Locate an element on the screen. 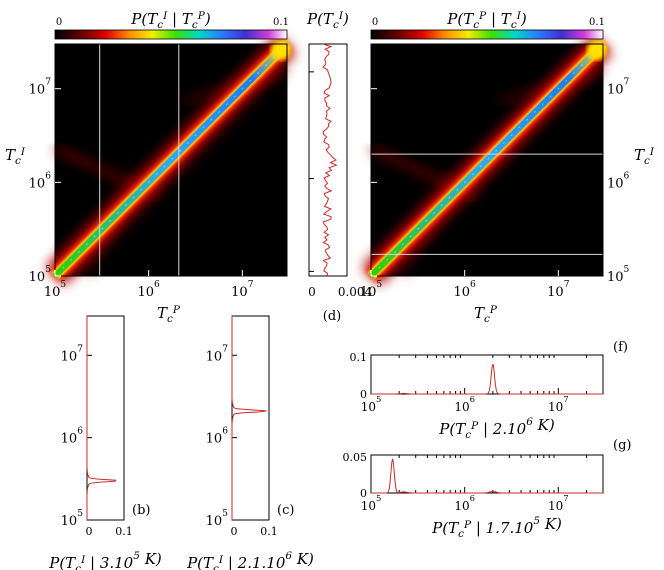  slice-curve-g is located at coordinates (487, 476).